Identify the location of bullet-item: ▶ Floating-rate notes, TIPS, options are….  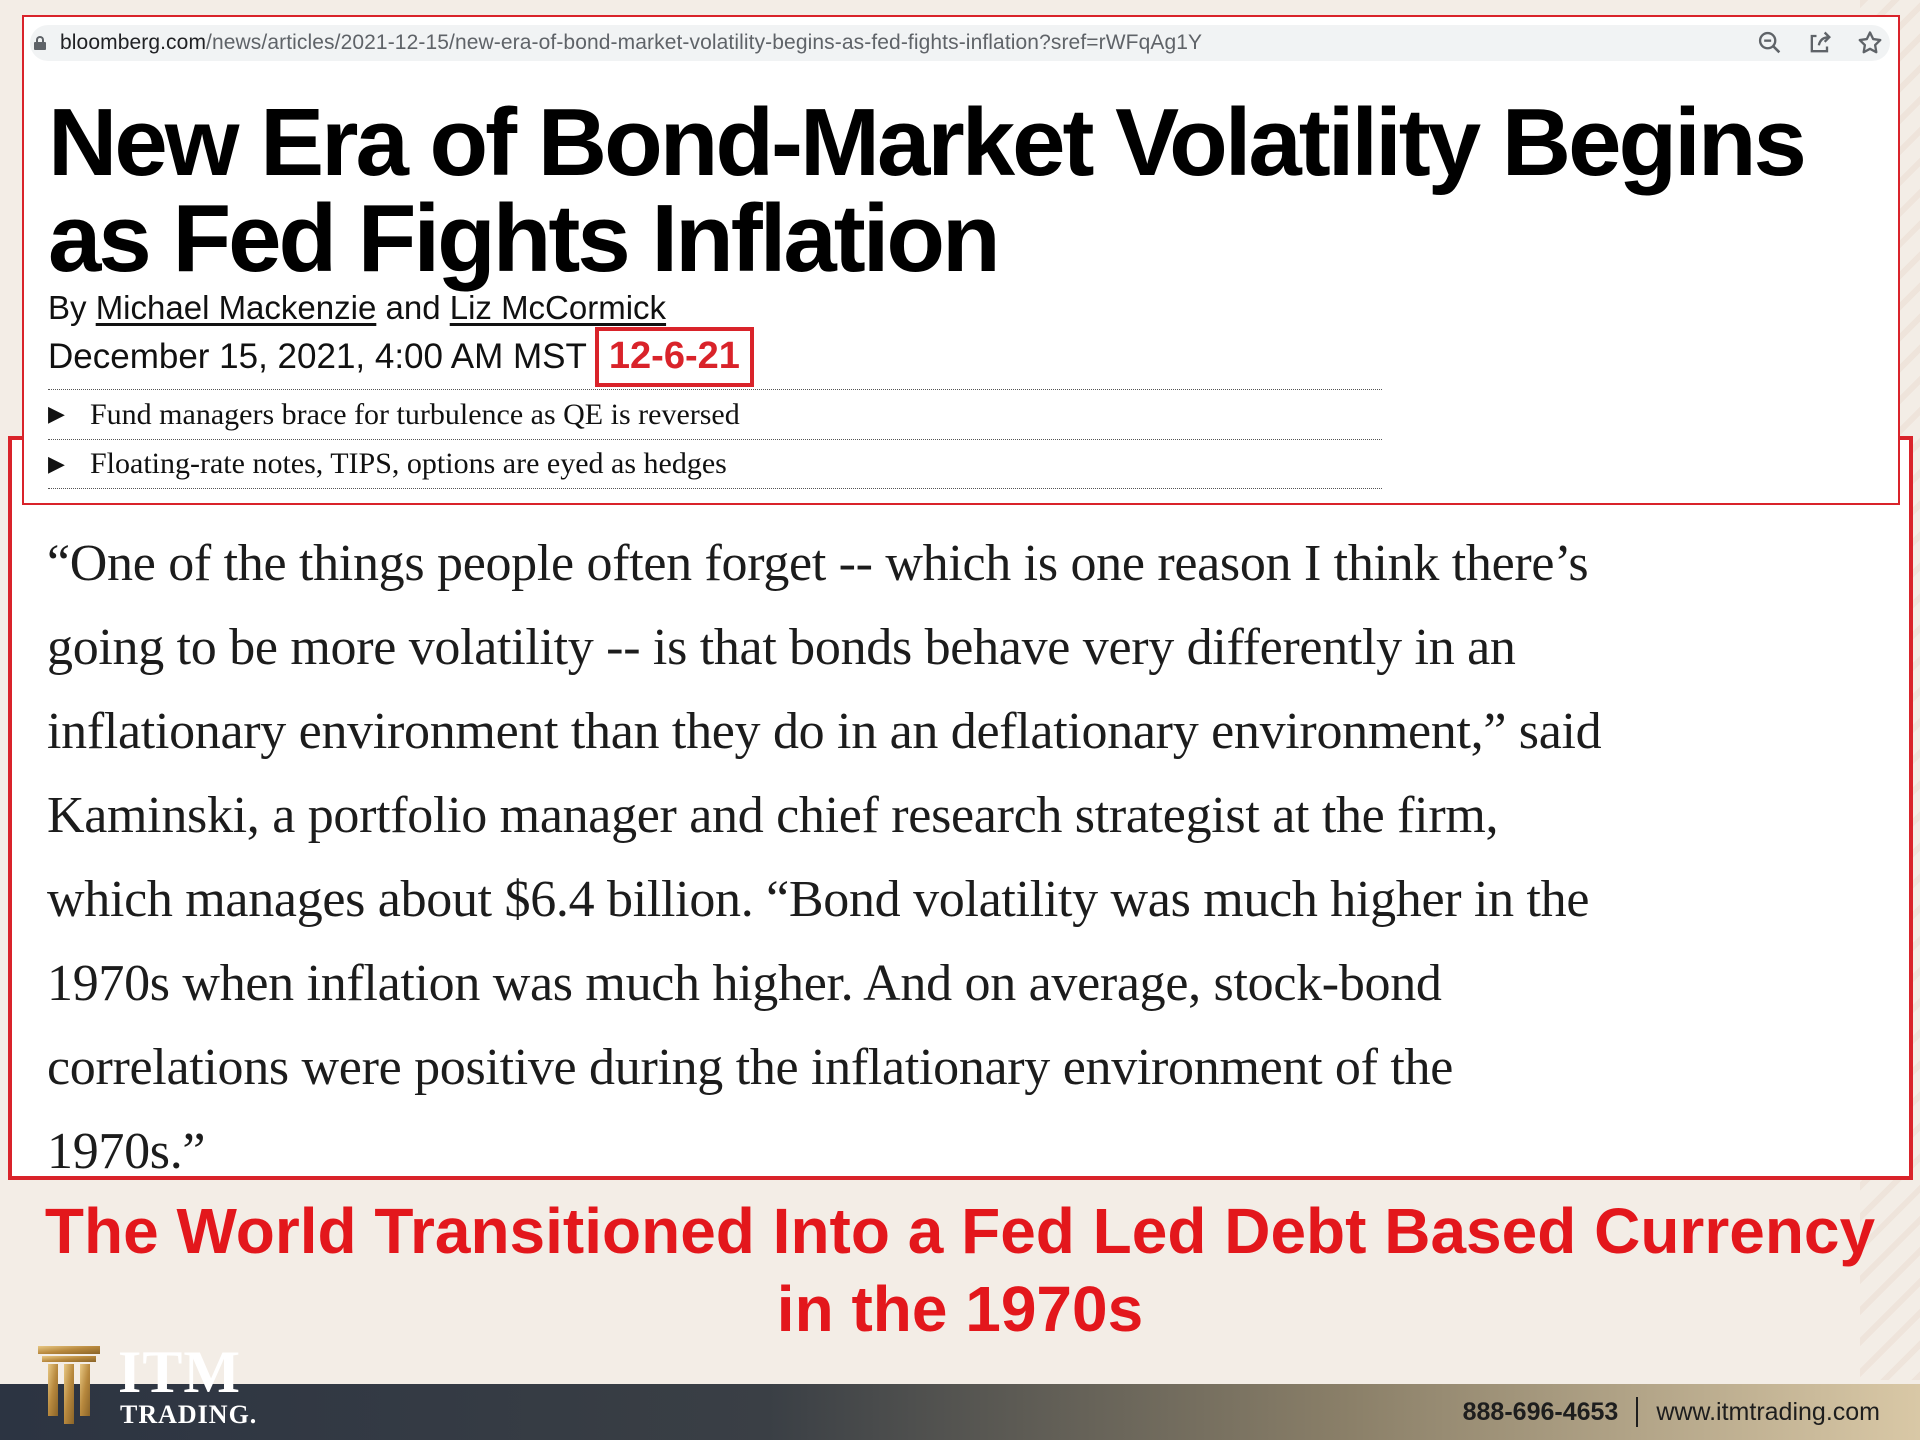
(715, 464).